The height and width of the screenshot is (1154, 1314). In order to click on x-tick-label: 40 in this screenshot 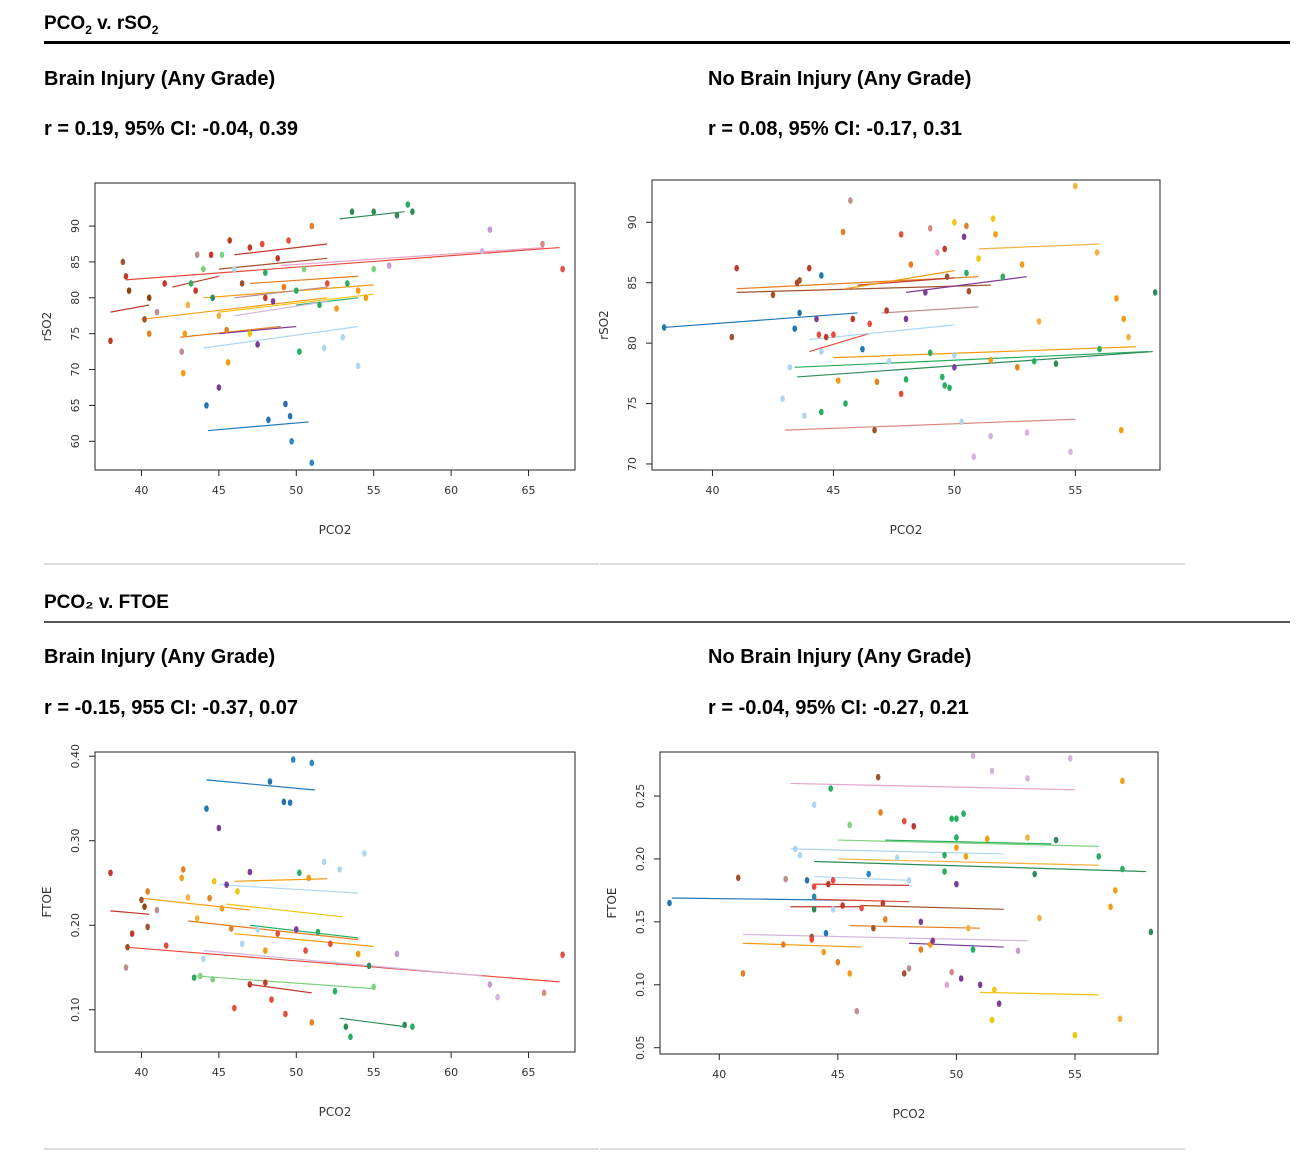, I will do `click(719, 1074)`.